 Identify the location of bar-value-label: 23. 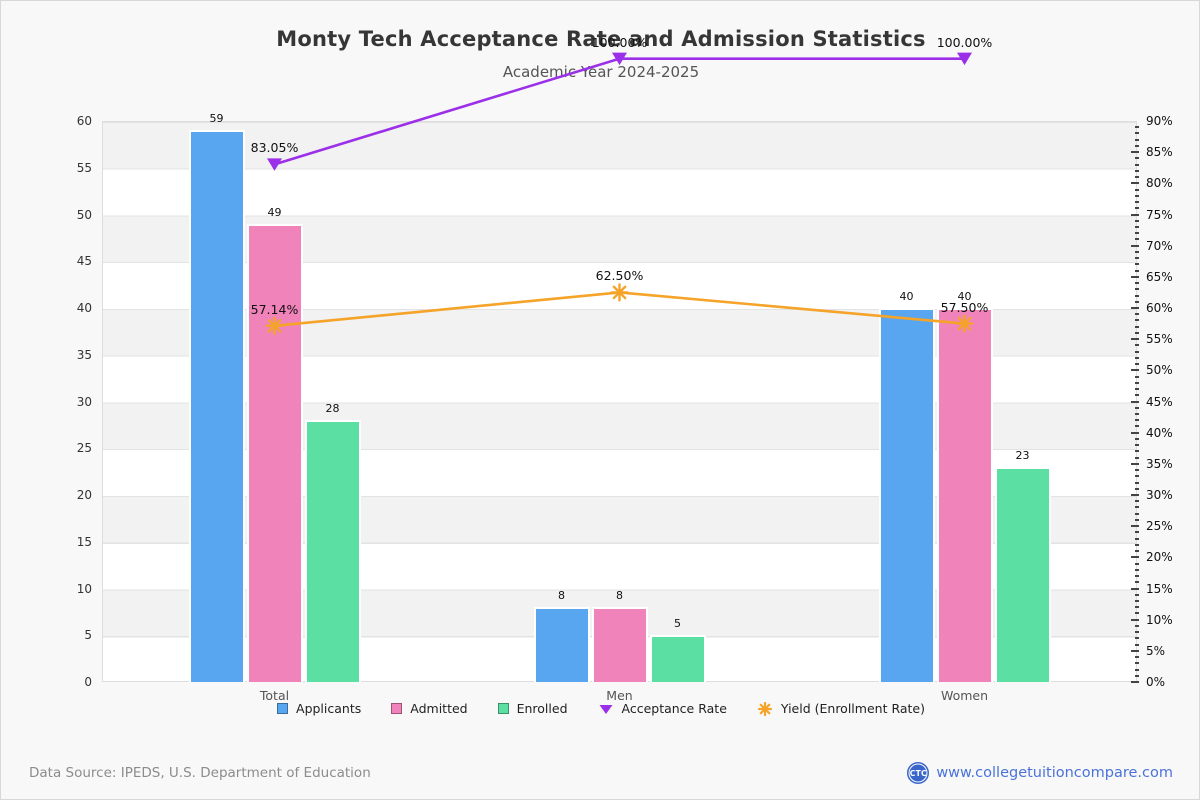
(1022, 455).